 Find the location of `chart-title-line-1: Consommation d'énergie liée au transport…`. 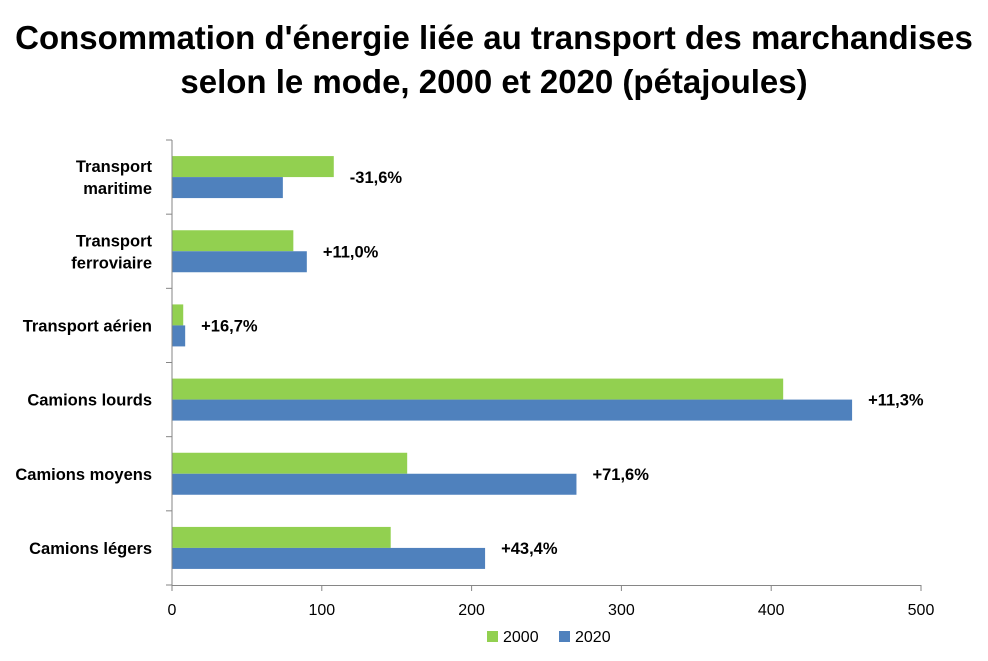

chart-title-line-1: Consommation d'énergie liée au transport… is located at coordinates (494, 37).